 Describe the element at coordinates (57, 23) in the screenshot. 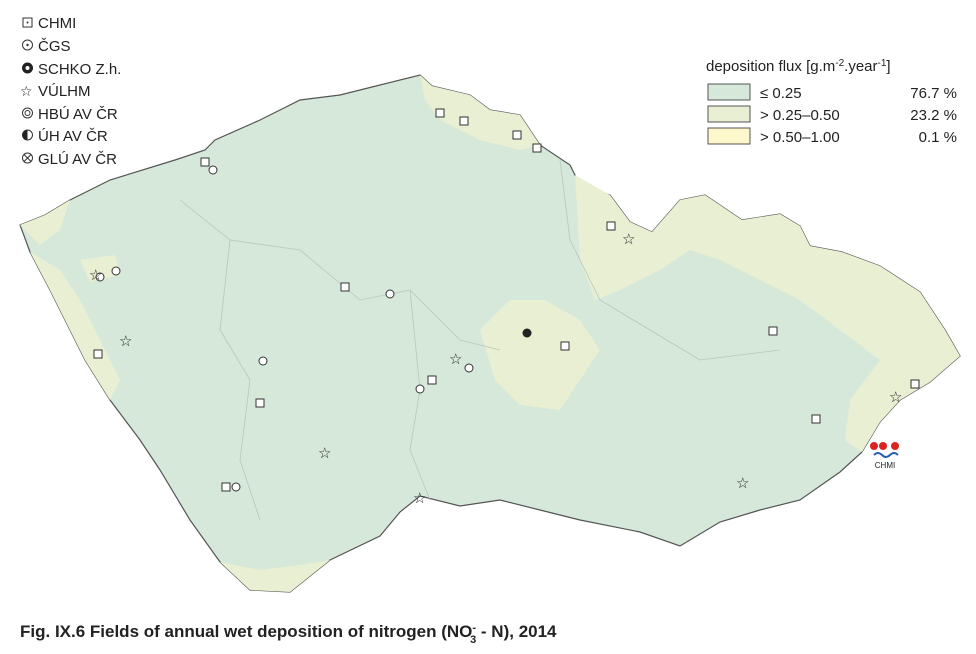

I see `station-label: CHMI` at that location.